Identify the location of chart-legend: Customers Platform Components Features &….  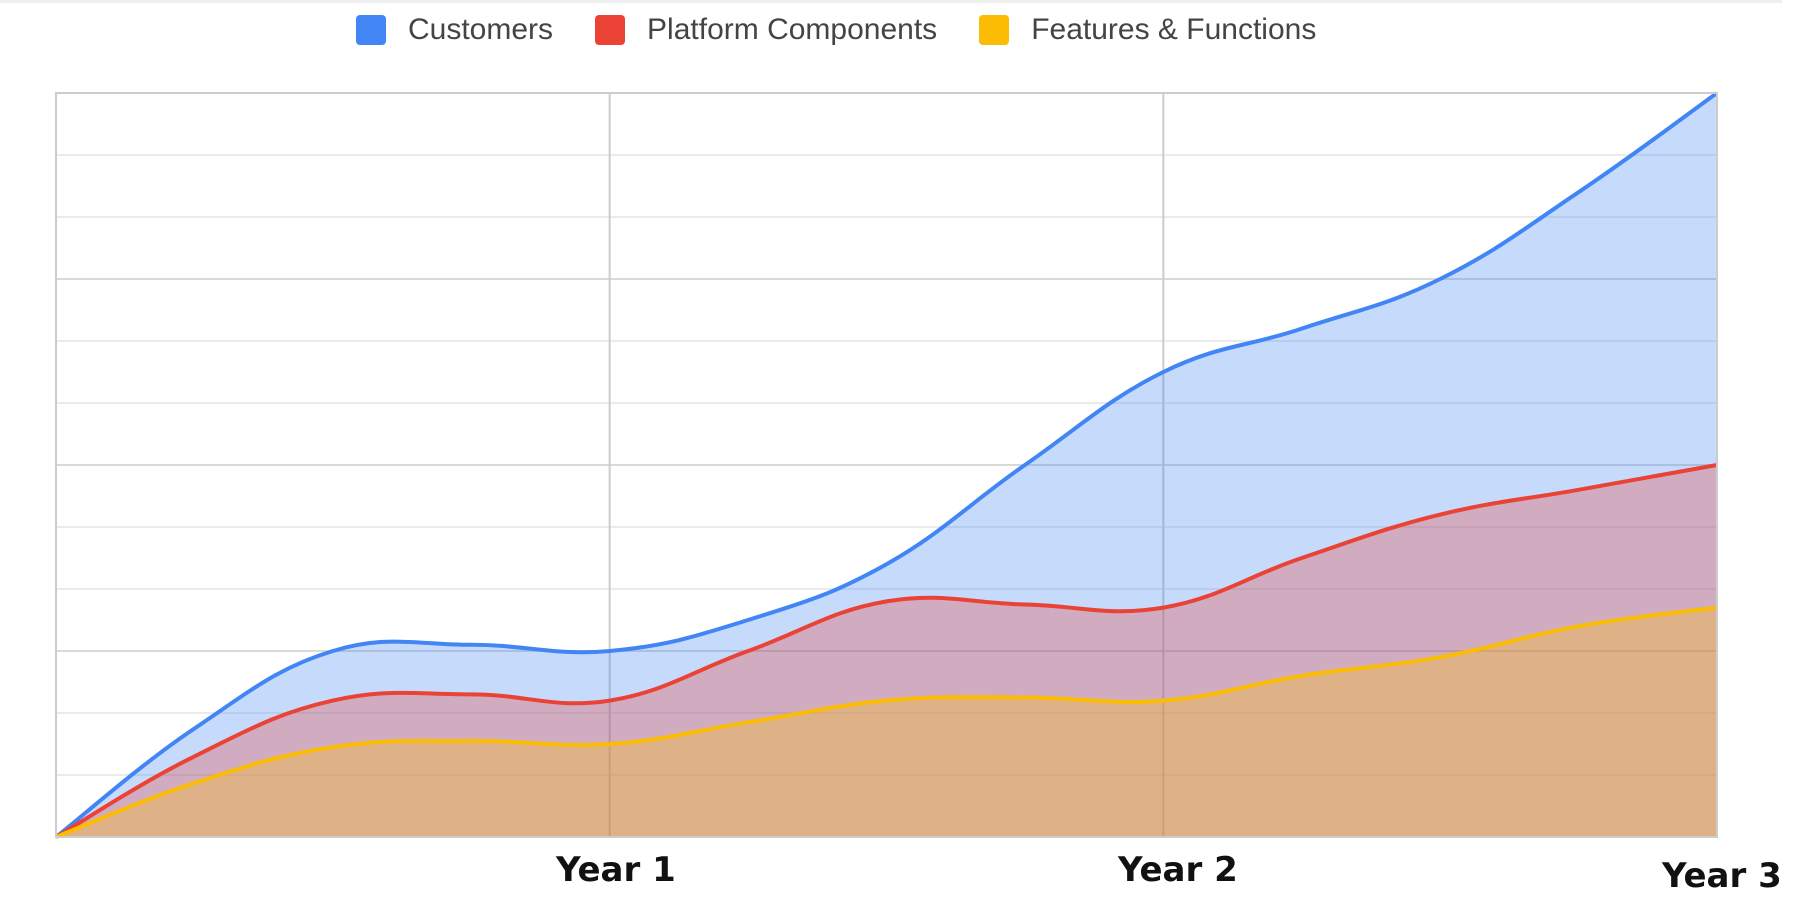
(857, 30).